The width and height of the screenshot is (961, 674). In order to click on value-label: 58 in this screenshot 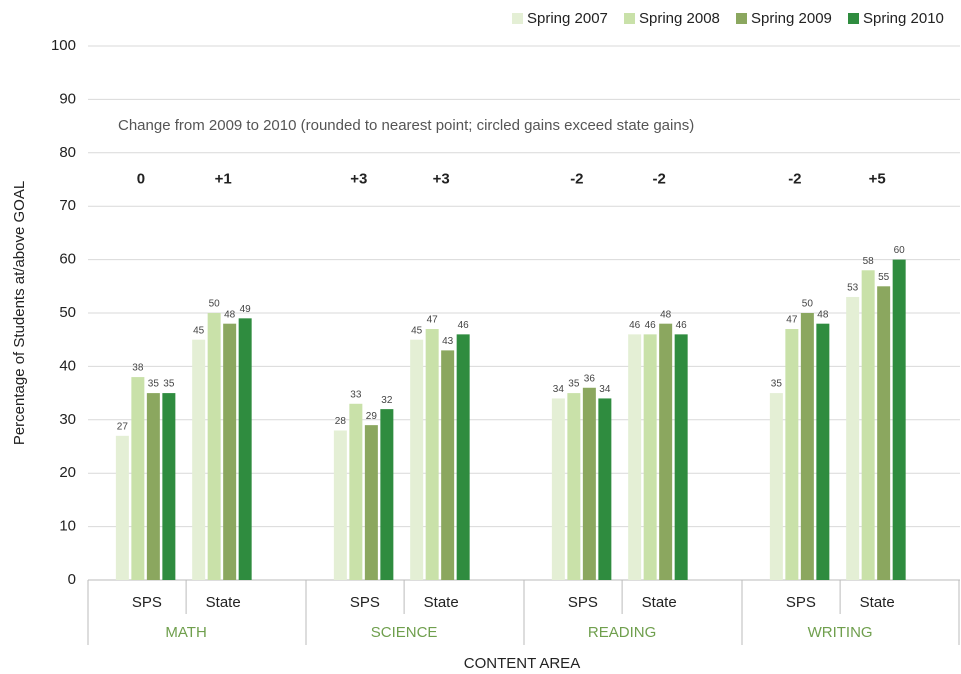, I will do `click(869, 261)`.